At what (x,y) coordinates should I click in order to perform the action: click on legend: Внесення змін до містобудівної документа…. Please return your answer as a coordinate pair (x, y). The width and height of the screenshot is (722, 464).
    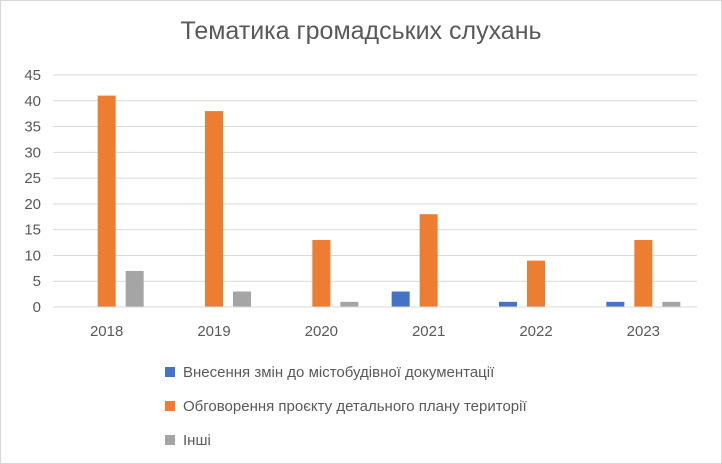
    Looking at the image, I should click on (346, 406).